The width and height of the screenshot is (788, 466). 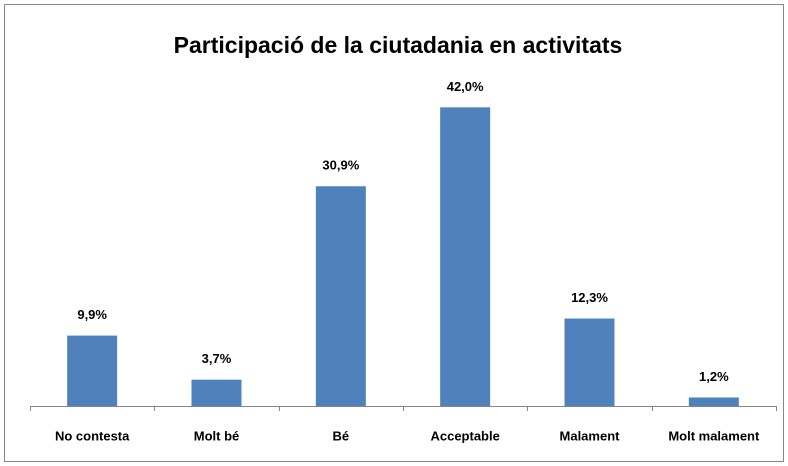 I want to click on x-tick-label: Molt malament, so click(x=714, y=435).